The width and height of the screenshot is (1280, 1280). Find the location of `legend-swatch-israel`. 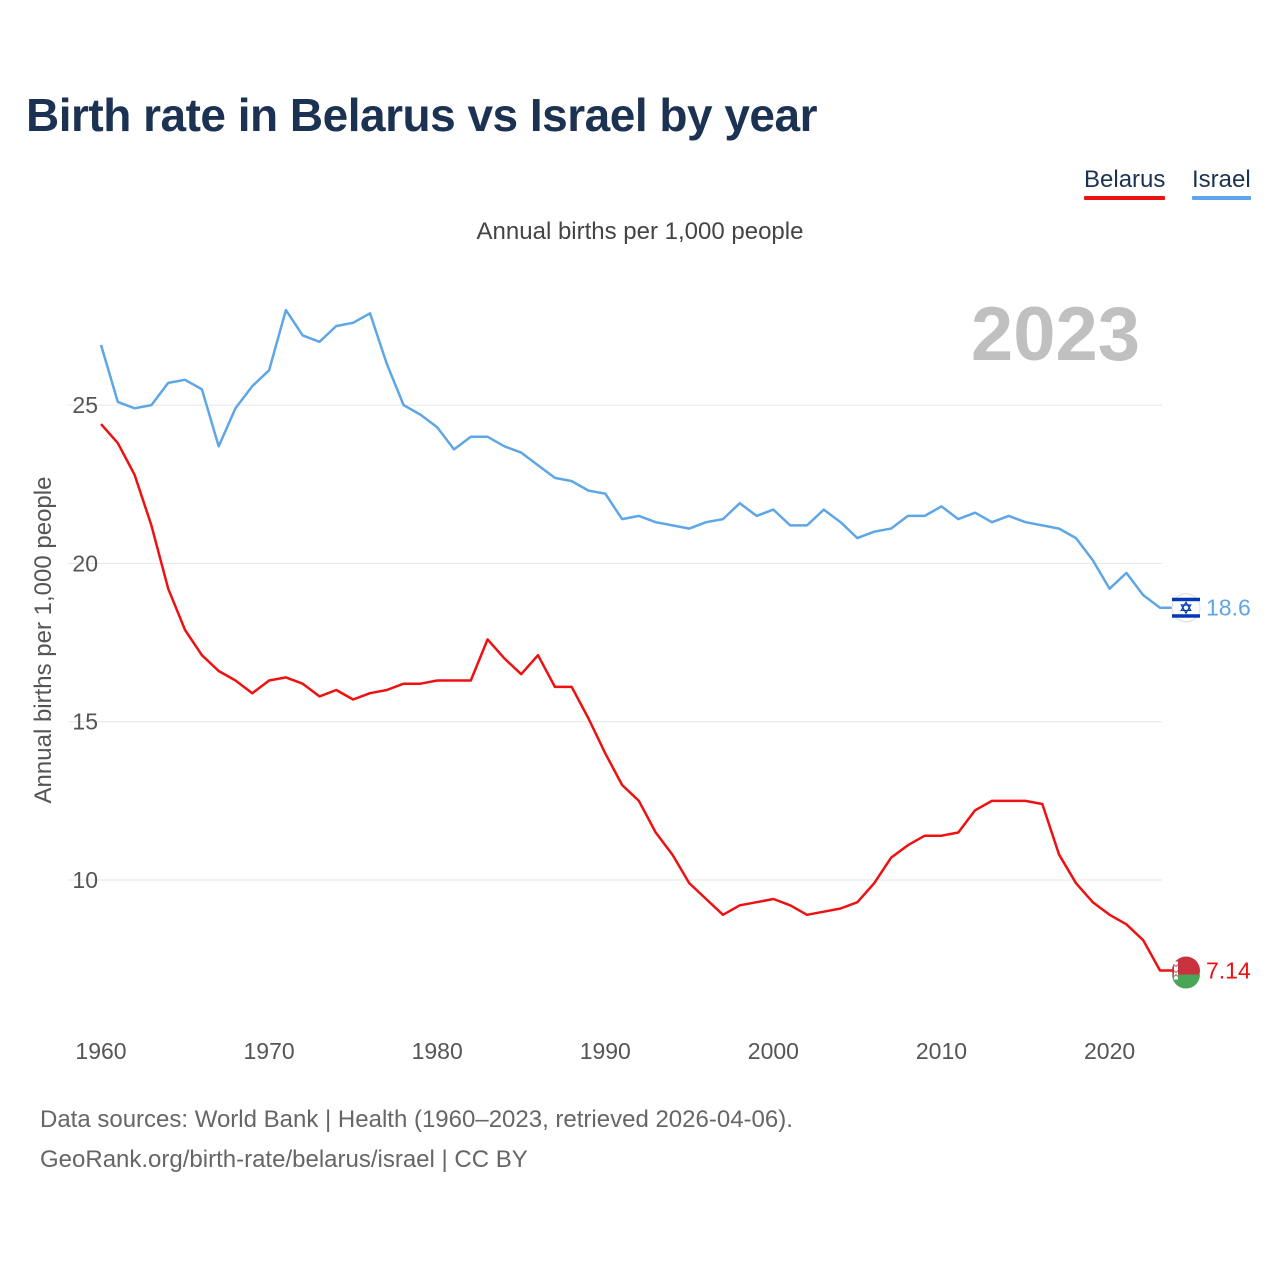

legend-swatch-israel is located at coordinates (1221, 198).